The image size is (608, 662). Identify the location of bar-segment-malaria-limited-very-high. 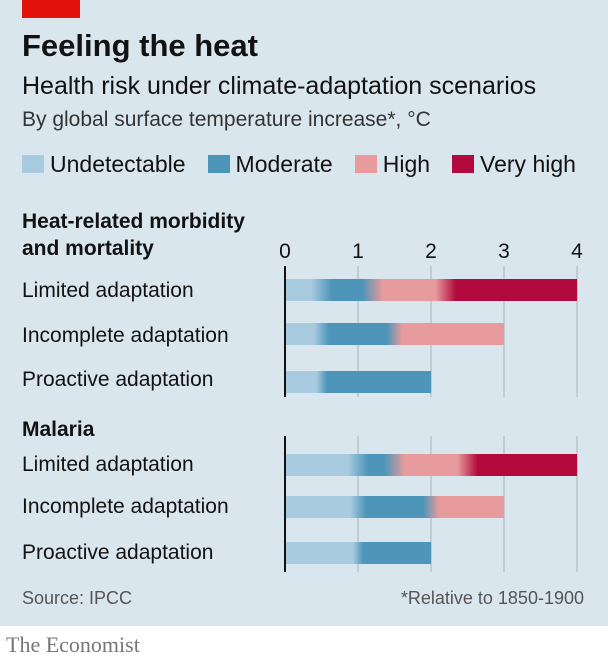
(523, 465).